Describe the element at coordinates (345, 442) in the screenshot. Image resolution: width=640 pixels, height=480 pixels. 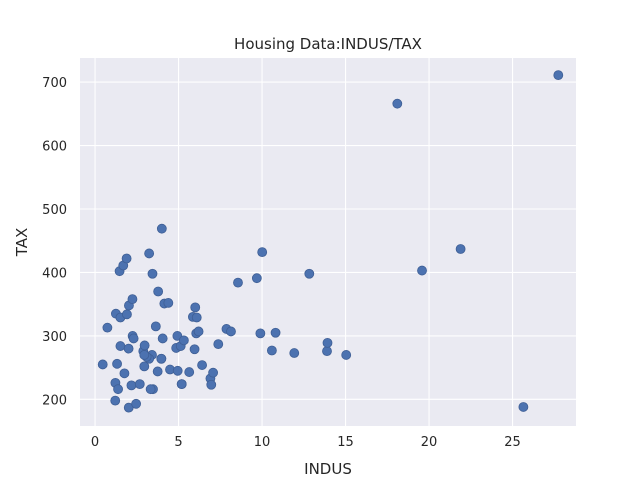
I see `x-tick-label-3: 15` at that location.